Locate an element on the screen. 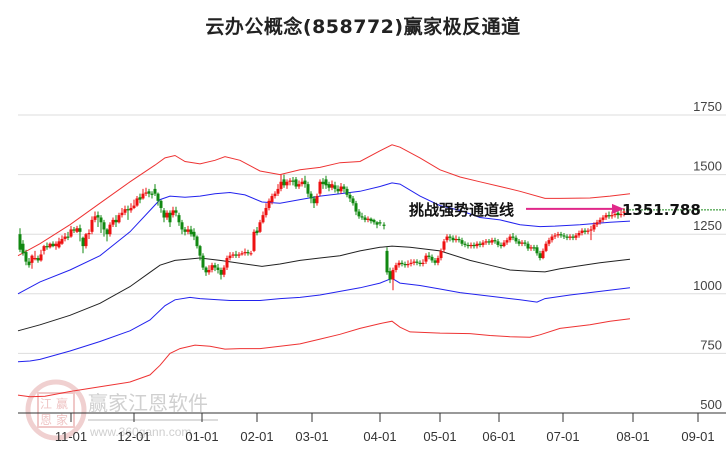 This screenshot has width=726, height=450. y-tick-label: 1000 is located at coordinates (707, 285).